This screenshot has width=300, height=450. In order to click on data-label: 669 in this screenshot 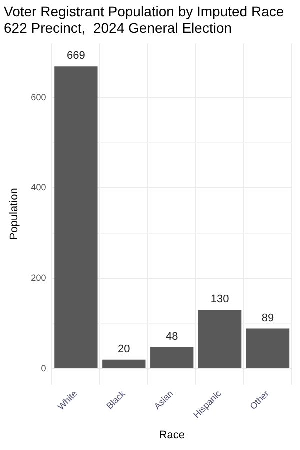, I will do `click(76, 56)`.